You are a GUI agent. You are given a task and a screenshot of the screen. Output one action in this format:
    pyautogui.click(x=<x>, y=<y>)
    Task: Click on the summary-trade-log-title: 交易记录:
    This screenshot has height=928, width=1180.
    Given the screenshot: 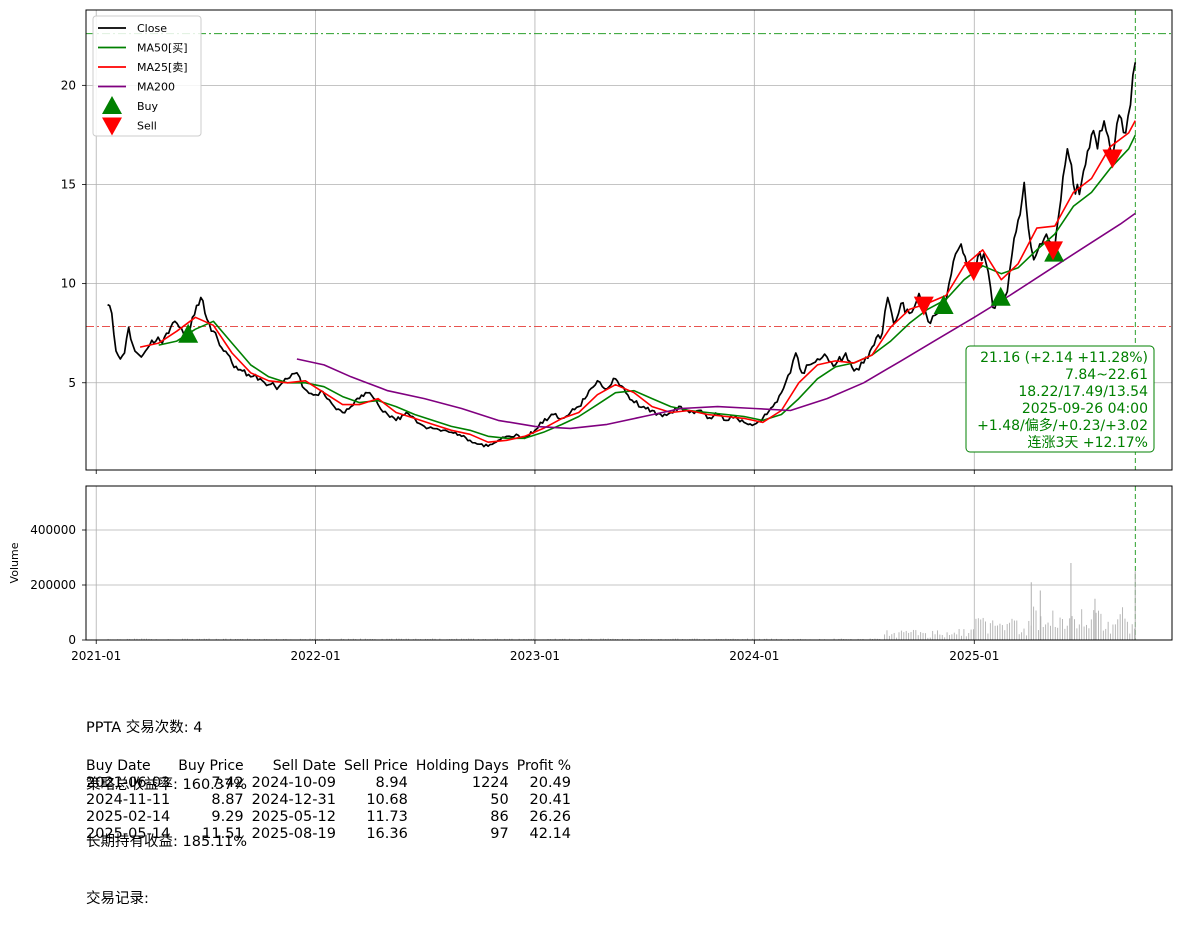 What is the action you would take?
    pyautogui.click(x=166, y=899)
    